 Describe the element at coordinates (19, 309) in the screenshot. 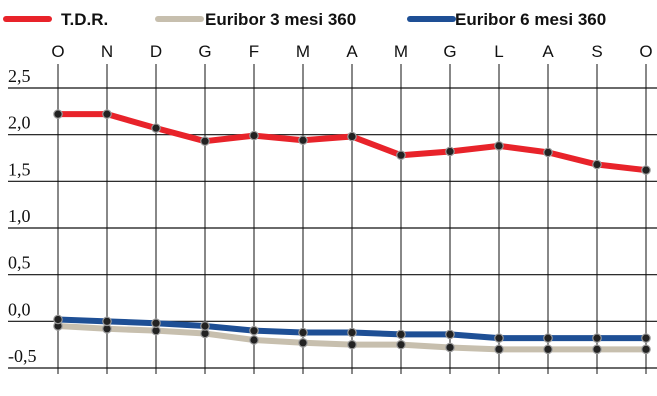

I see `y-tick-label: 0,0` at that location.